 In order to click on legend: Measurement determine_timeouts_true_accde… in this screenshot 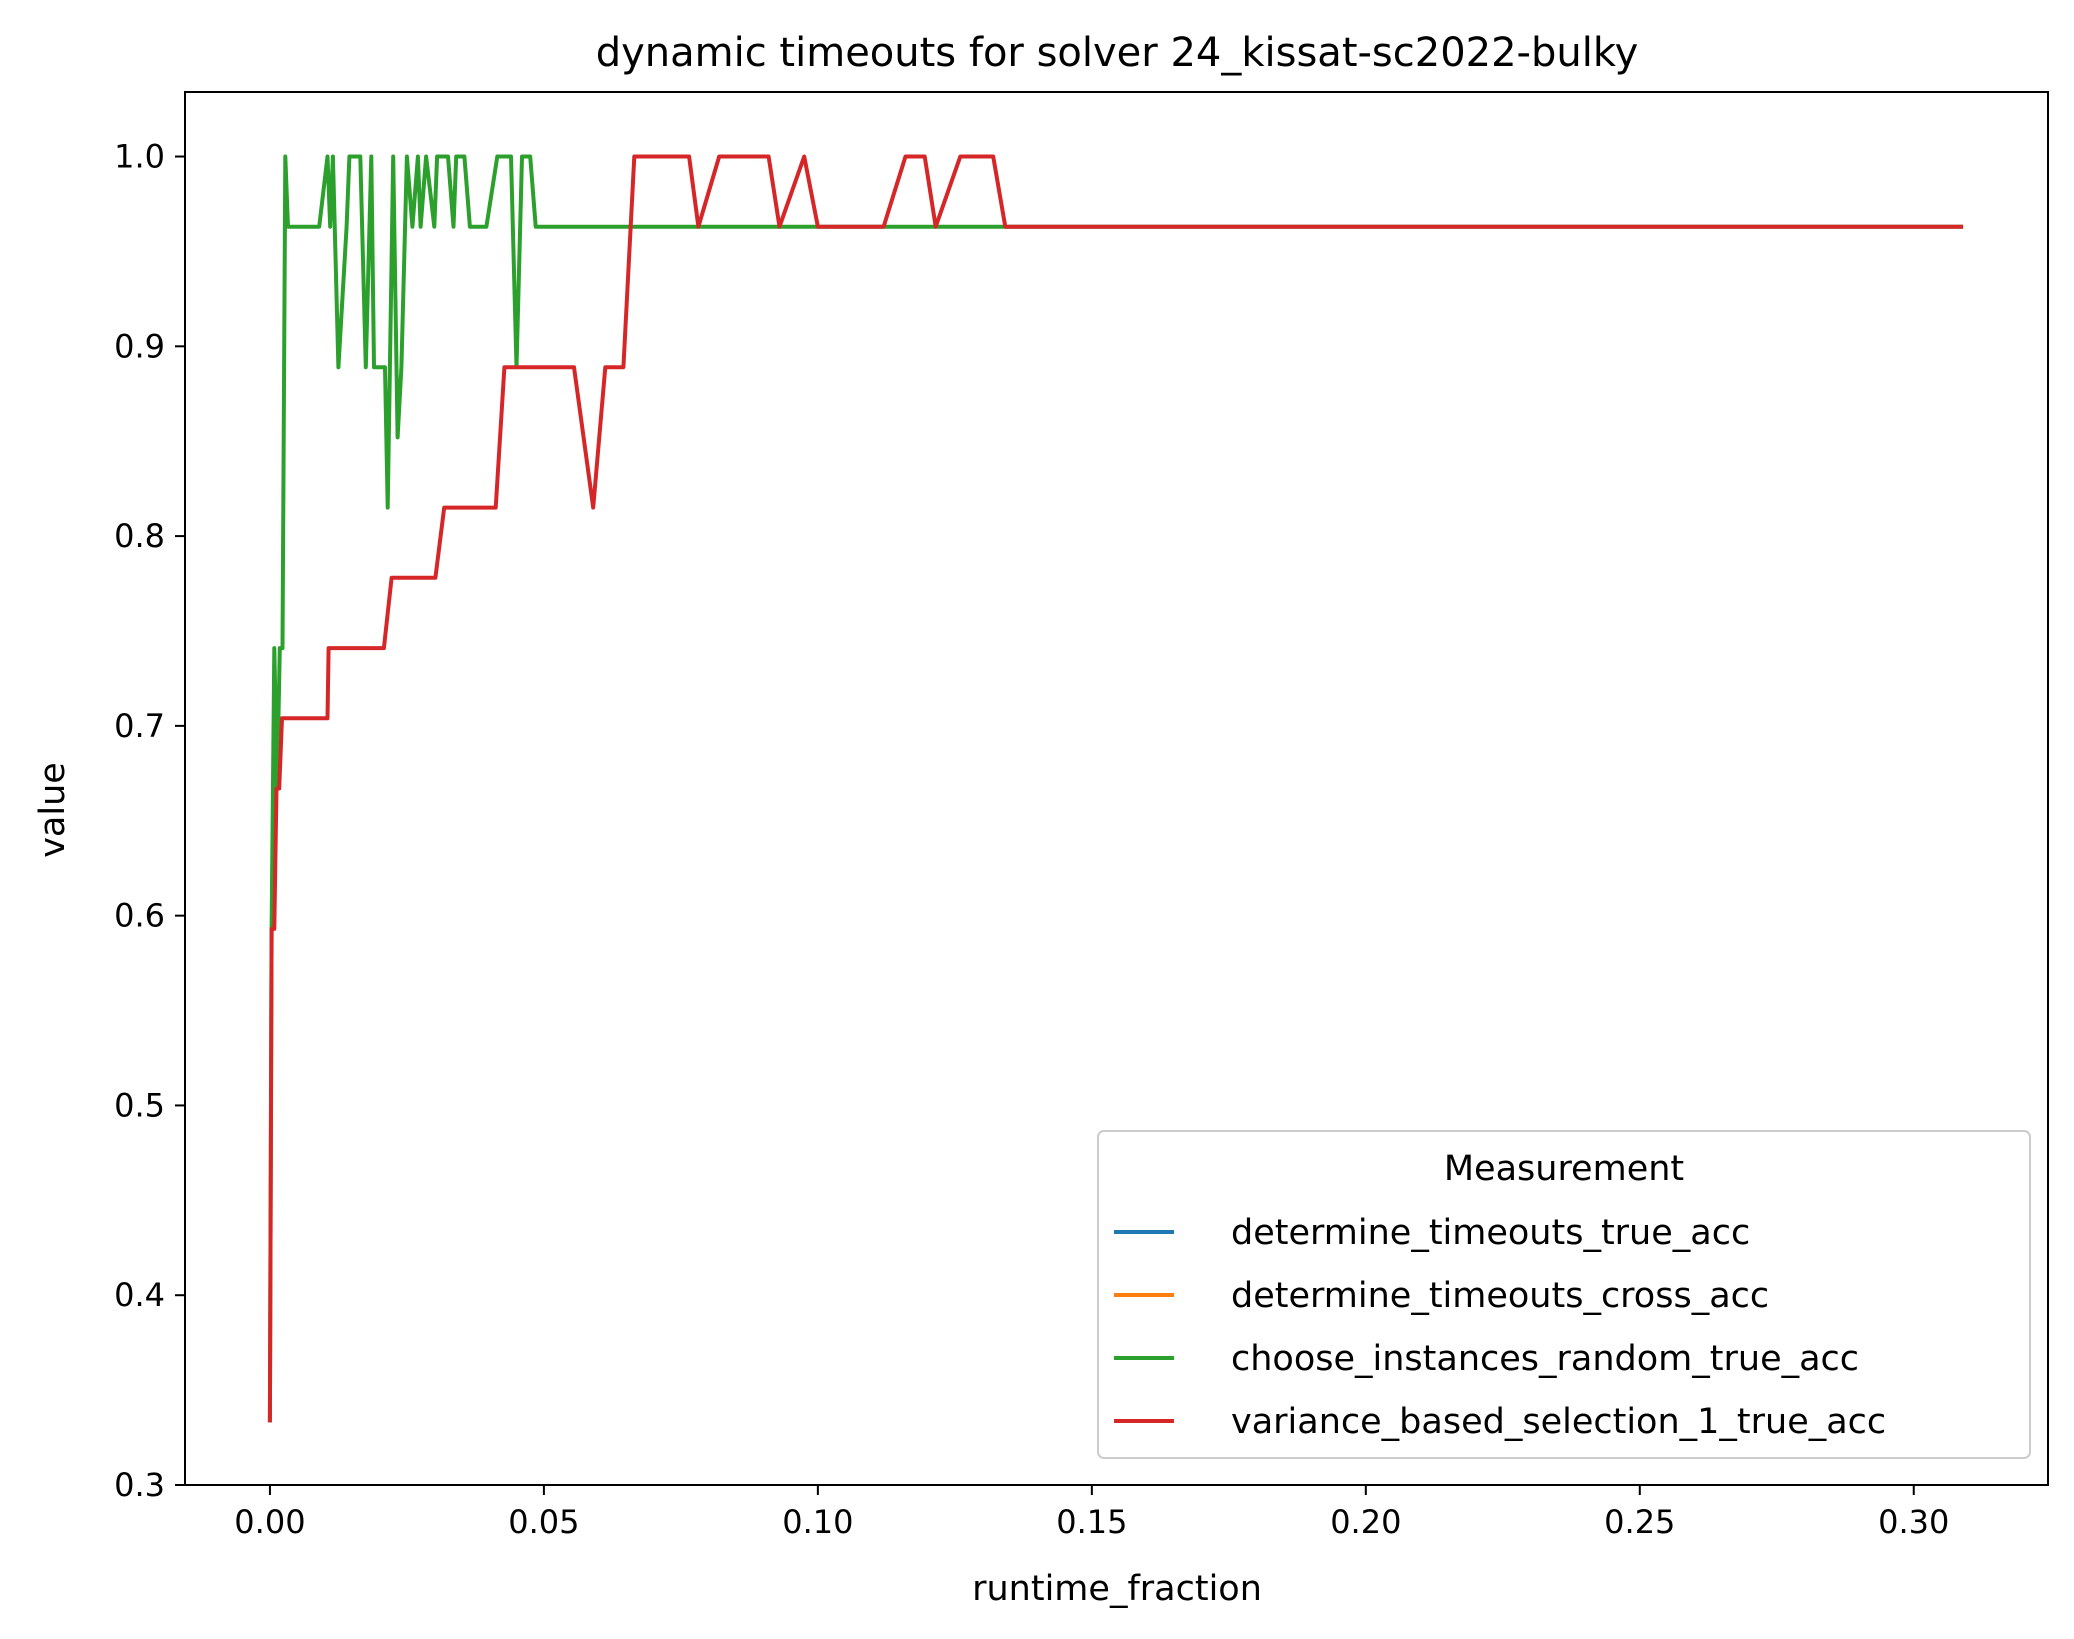, I will do `click(1564, 1294)`.